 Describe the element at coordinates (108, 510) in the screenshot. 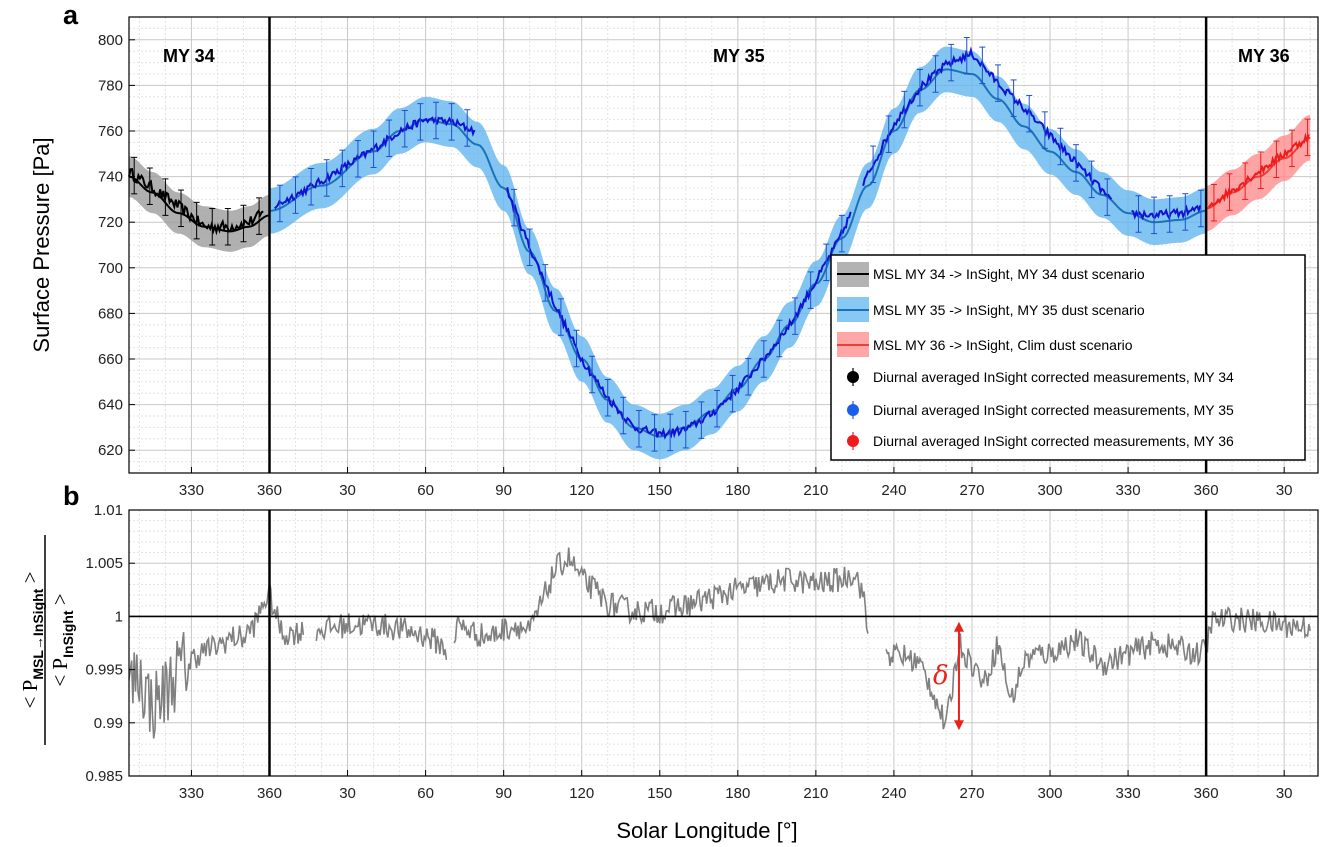

I see `y-tick-label: 1.01` at that location.